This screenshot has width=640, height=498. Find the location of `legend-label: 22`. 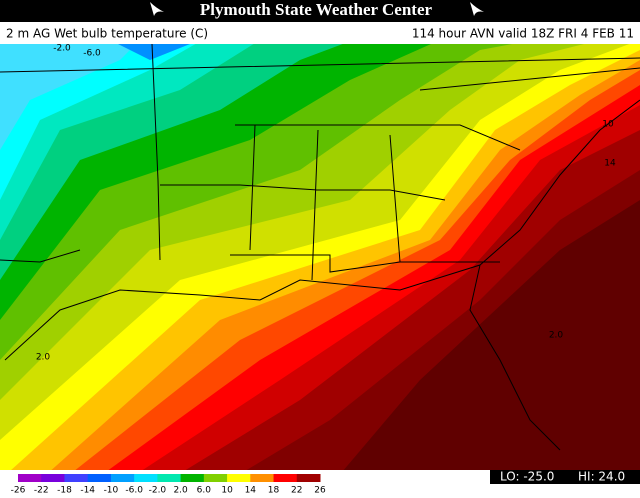

legend-label: 22 is located at coordinates (296, 491).